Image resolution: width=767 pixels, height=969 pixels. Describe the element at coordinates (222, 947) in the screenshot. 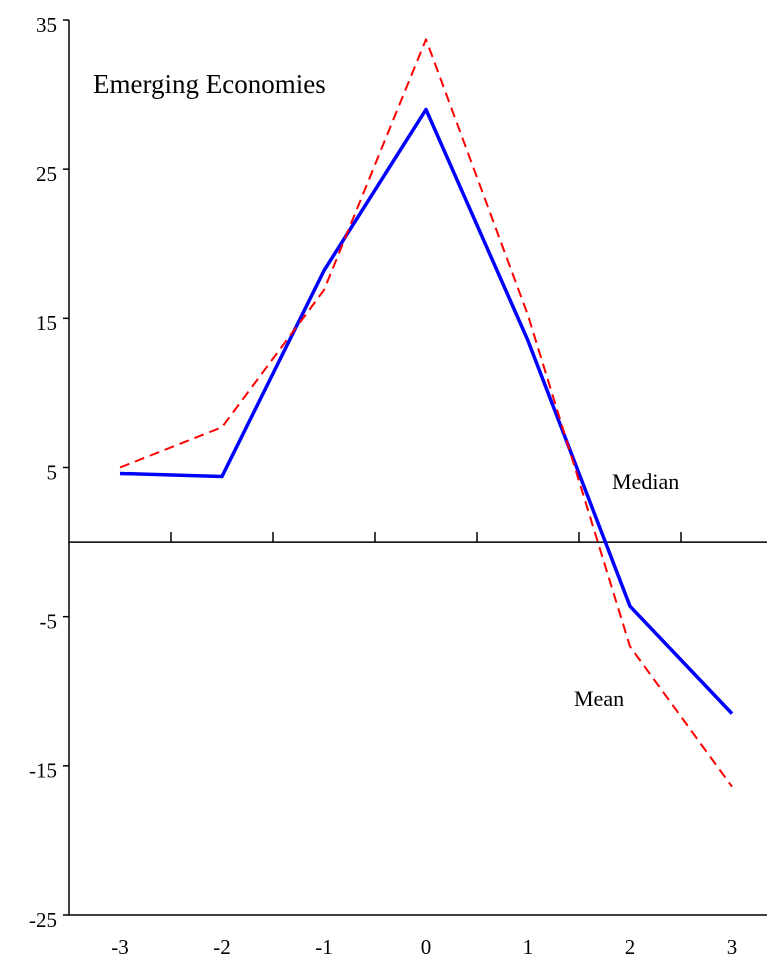

I see `x-tick-label: -2` at that location.